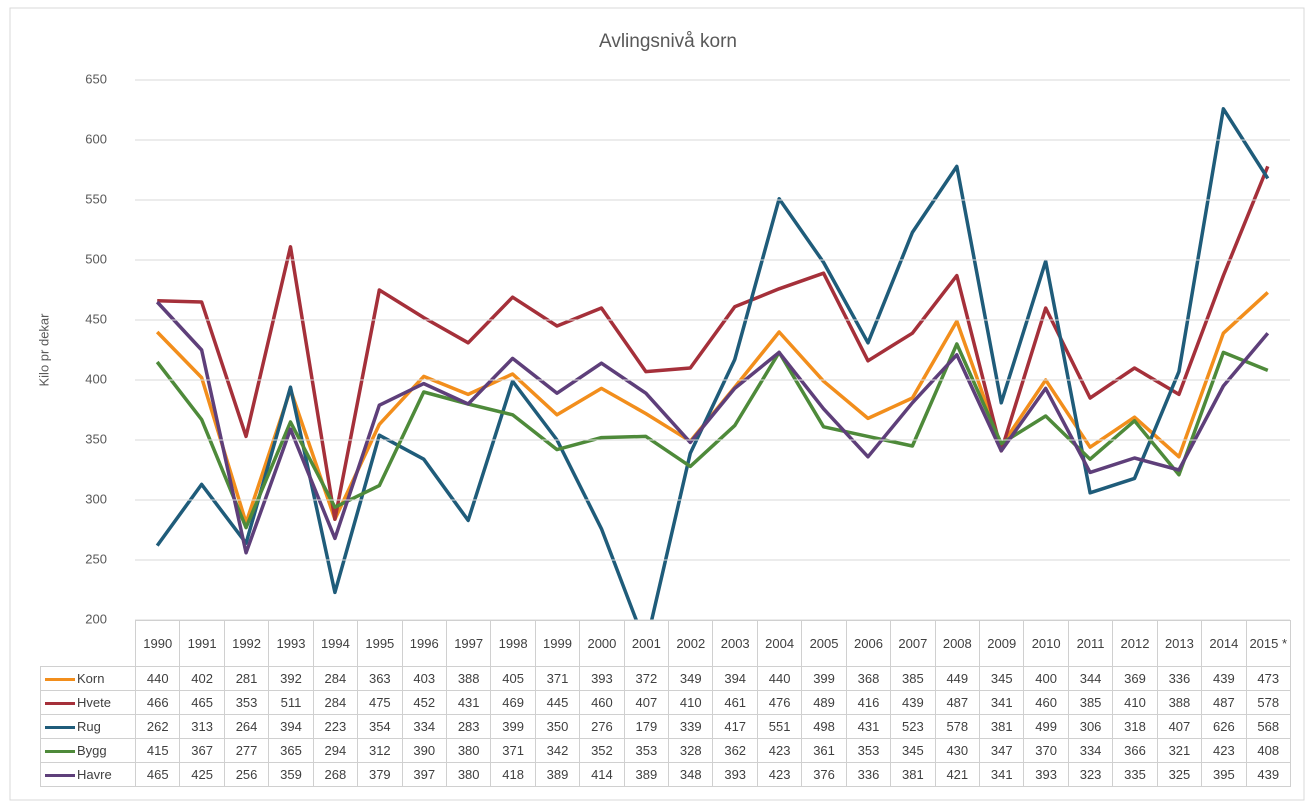 The width and height of the screenshot is (1314, 807). Describe the element at coordinates (557, 726) in the screenshot. I see `table-value: 350` at that location.